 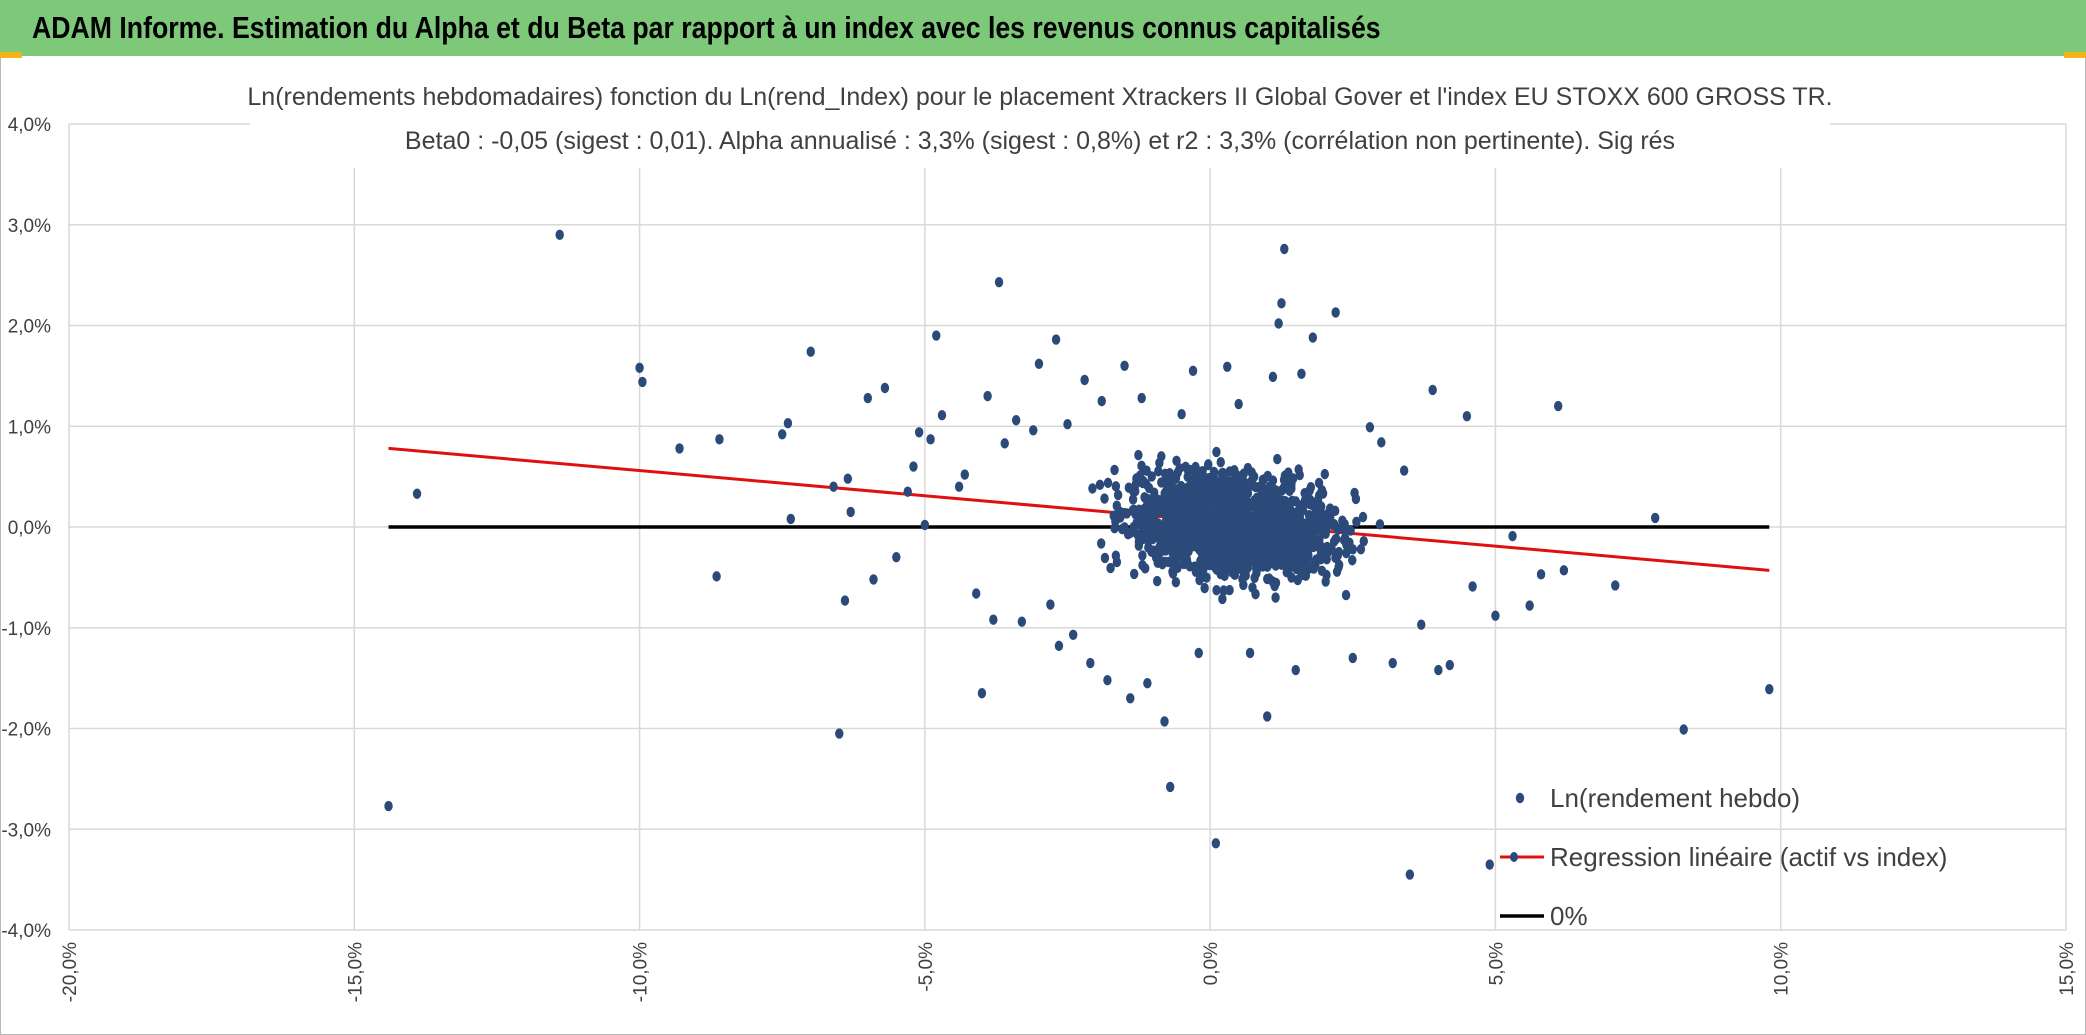 What do you see at coordinates (2075, 55) in the screenshot?
I see `corner-accent-right` at bounding box center [2075, 55].